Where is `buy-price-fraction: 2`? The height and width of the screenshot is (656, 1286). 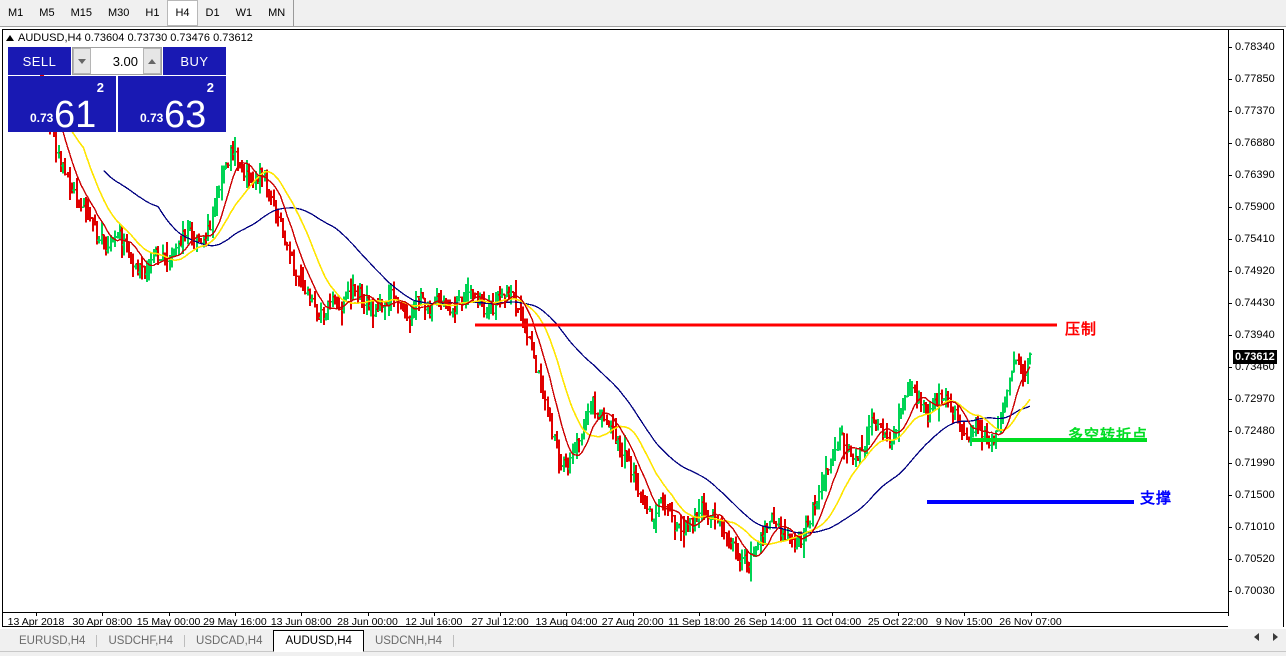 buy-price-fraction: 2 is located at coordinates (210, 87).